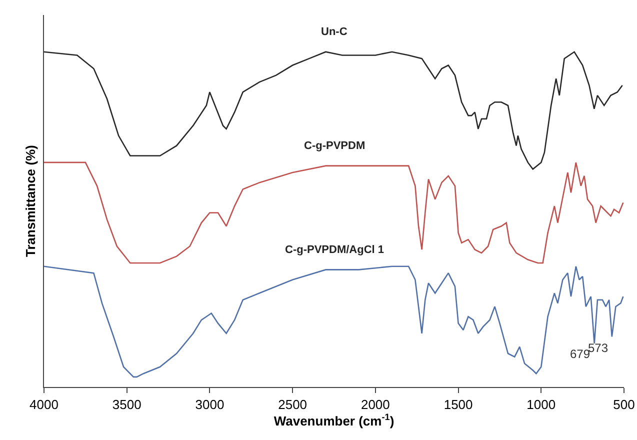  I want to click on x-tick-label: 2500, so click(293, 404).